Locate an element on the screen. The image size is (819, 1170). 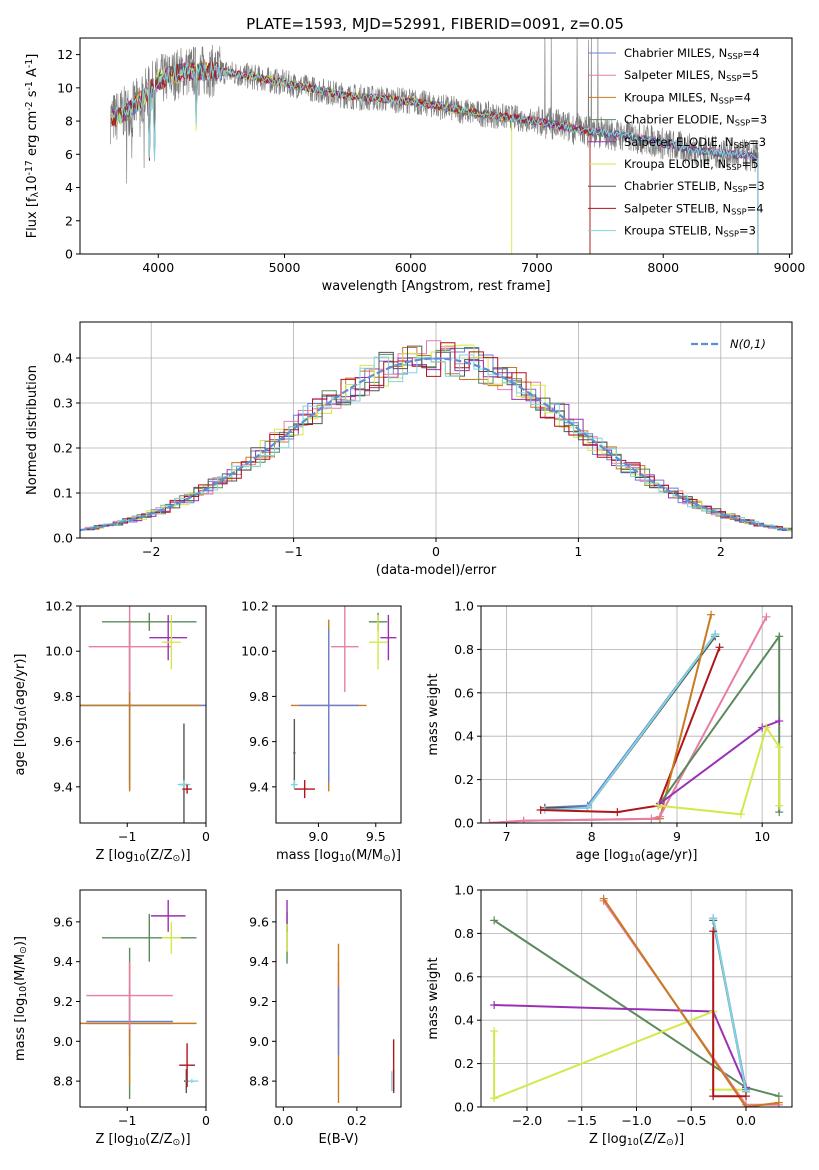
tick-label-x: −1.0 is located at coordinates (636, 1120).